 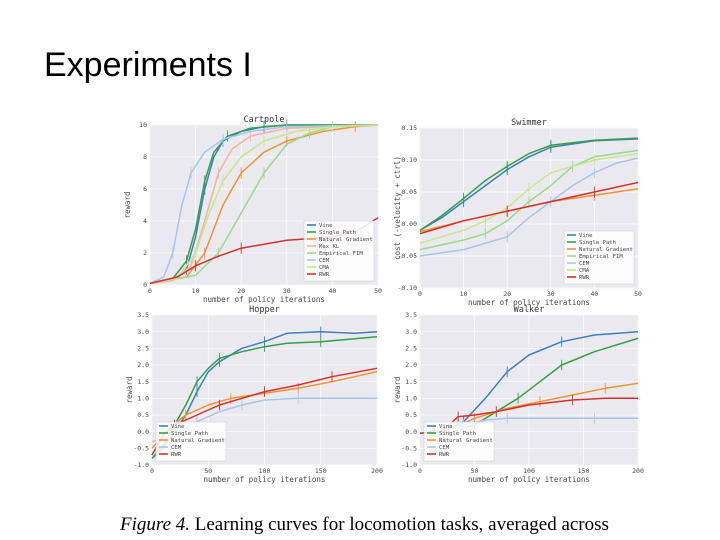 I want to click on swimmer-title: Swimmer, so click(x=529, y=123).